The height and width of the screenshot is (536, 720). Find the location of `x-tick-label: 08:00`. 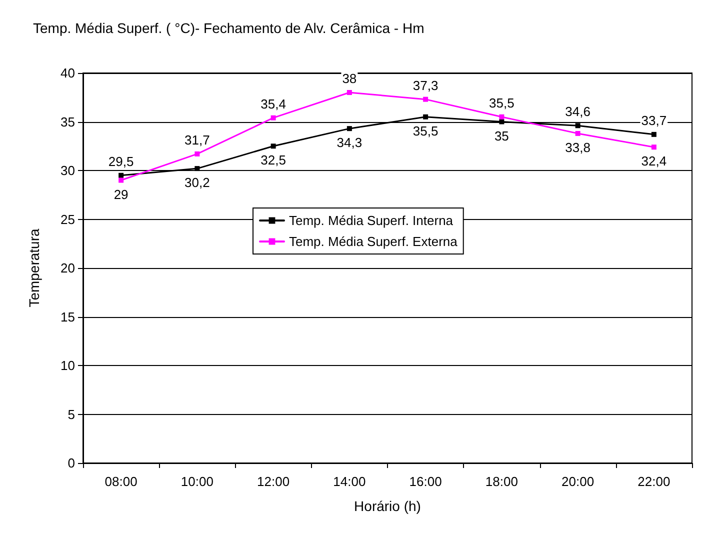

x-tick-label: 08:00 is located at coordinates (121, 481).